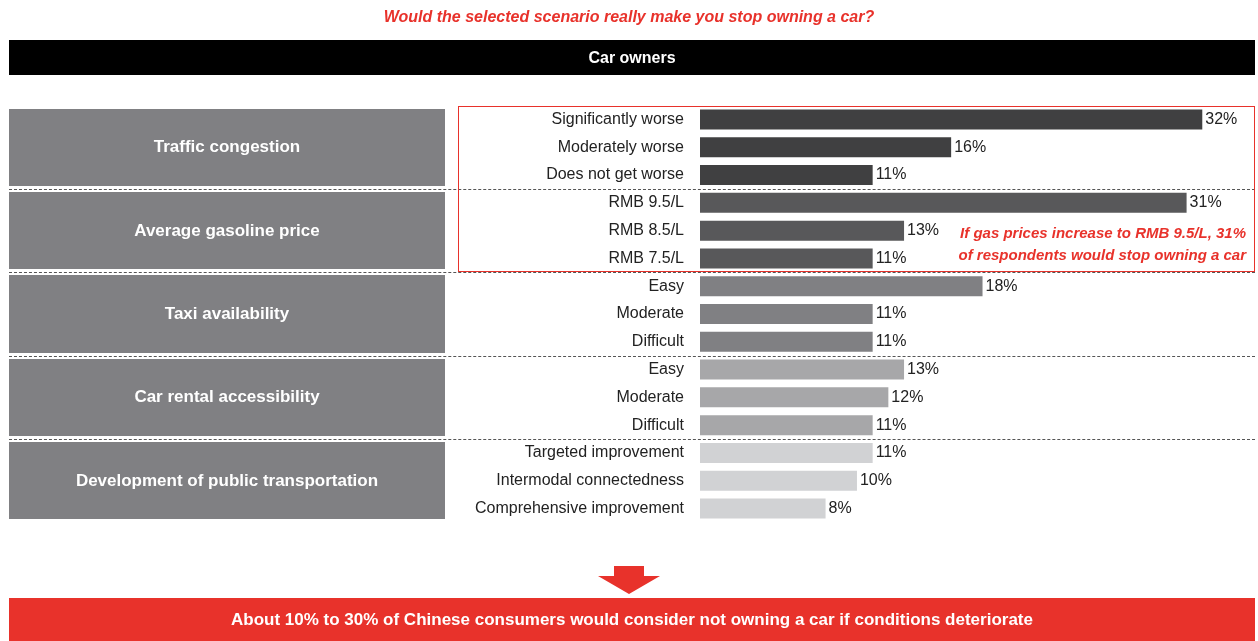 Image resolution: width=1258 pixels, height=641 pixels. I want to click on y-tick-label: Comprehensive improvement, so click(580, 507).